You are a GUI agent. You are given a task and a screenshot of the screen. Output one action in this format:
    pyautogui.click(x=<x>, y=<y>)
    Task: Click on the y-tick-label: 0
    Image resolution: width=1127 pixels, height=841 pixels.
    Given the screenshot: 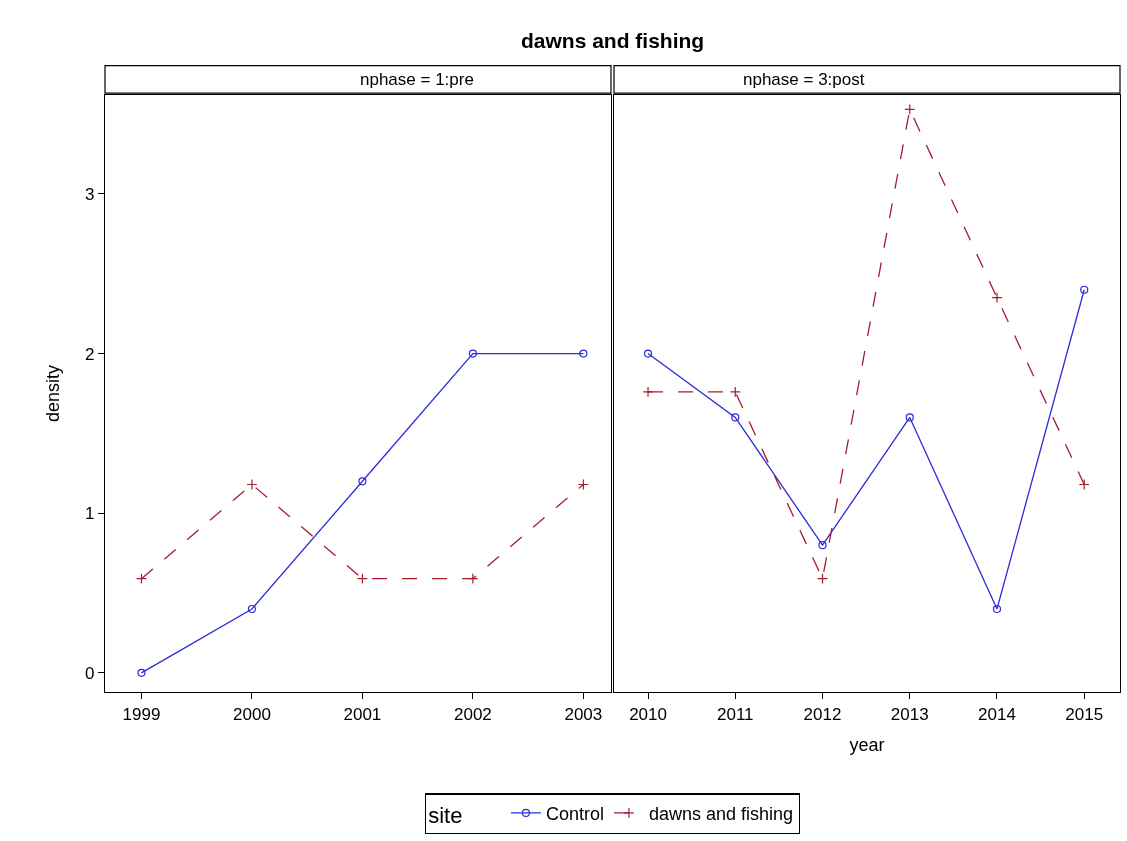 What is the action you would take?
    pyautogui.click(x=90, y=673)
    